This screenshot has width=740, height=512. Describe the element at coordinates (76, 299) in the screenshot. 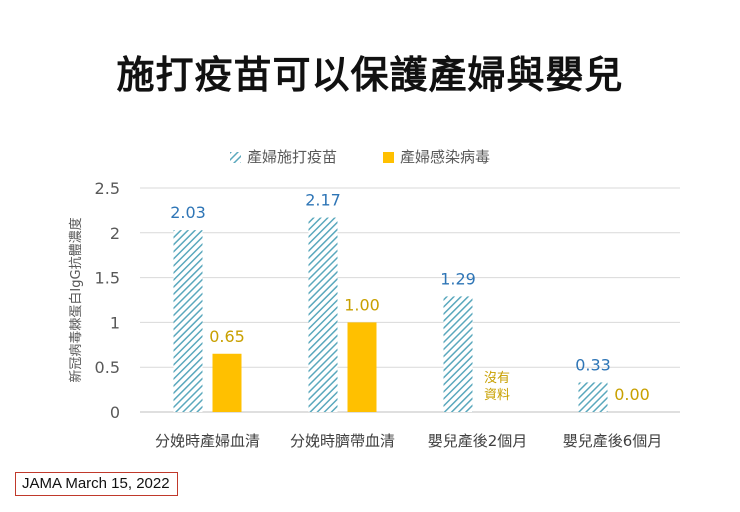

I see `y-axis-label: 新冠病毒棘蛋白IgG抗體濃度` at that location.